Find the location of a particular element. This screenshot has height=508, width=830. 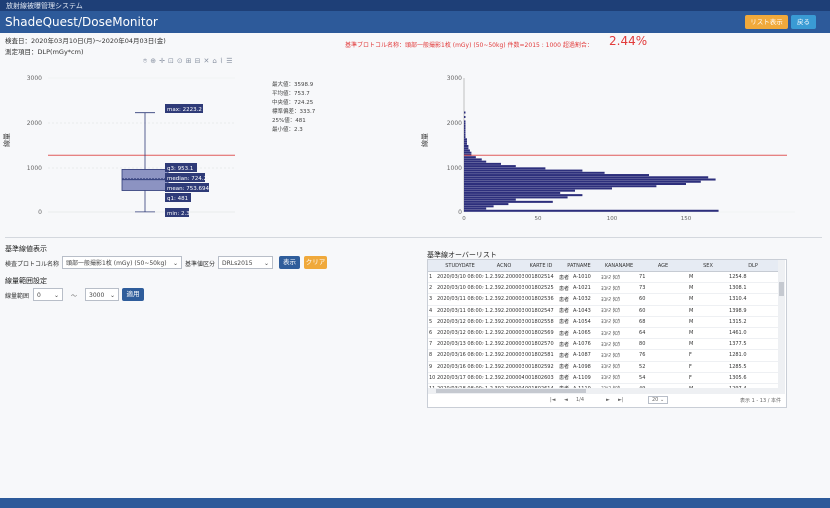

q1-label: q1: 481 is located at coordinates (177, 199).